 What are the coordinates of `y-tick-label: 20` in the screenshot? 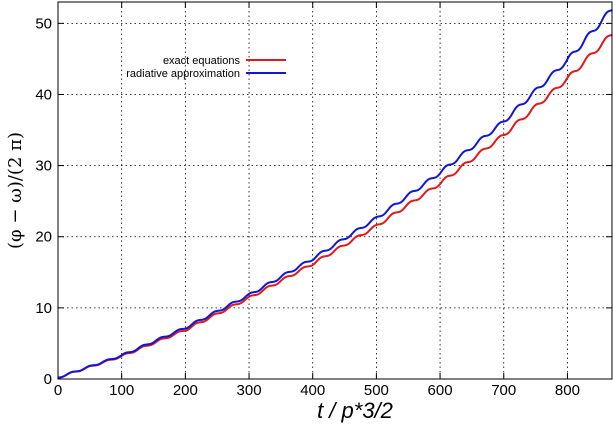 It's located at (43, 237).